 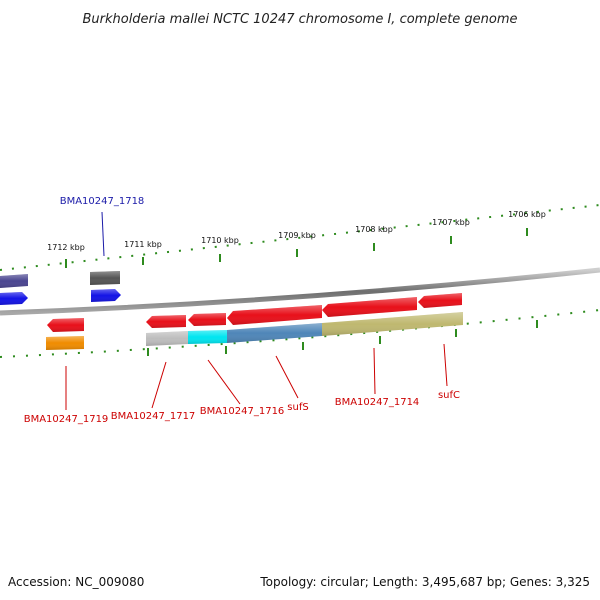 What do you see at coordinates (449, 395) in the screenshot?
I see `gene-label-sufC: sufC` at bounding box center [449, 395].